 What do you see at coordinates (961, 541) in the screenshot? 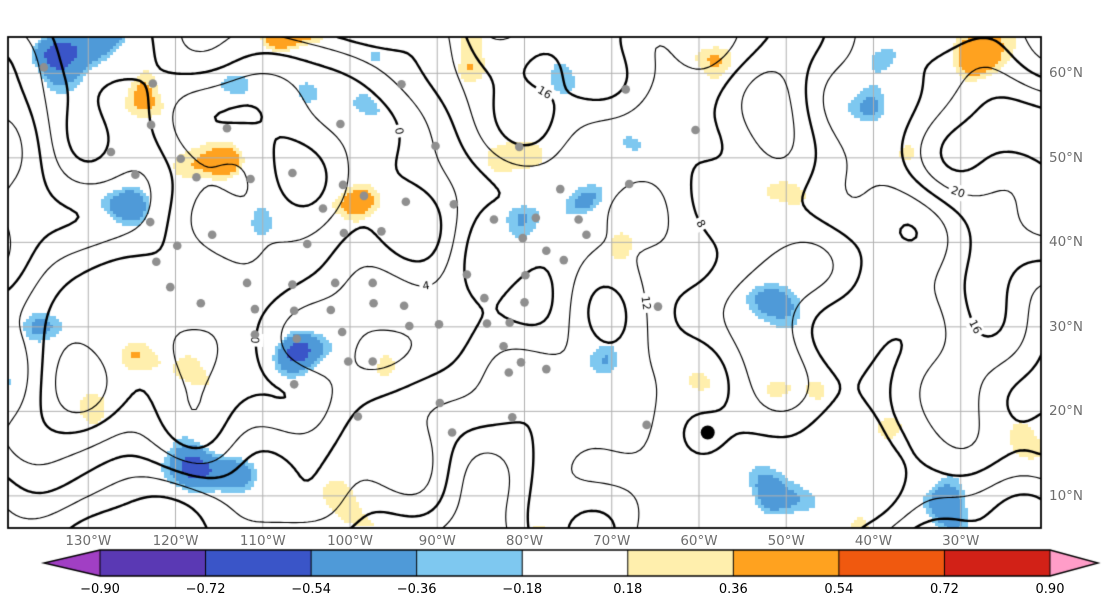
I see `lon-tick-label: 30°W` at bounding box center [961, 541].